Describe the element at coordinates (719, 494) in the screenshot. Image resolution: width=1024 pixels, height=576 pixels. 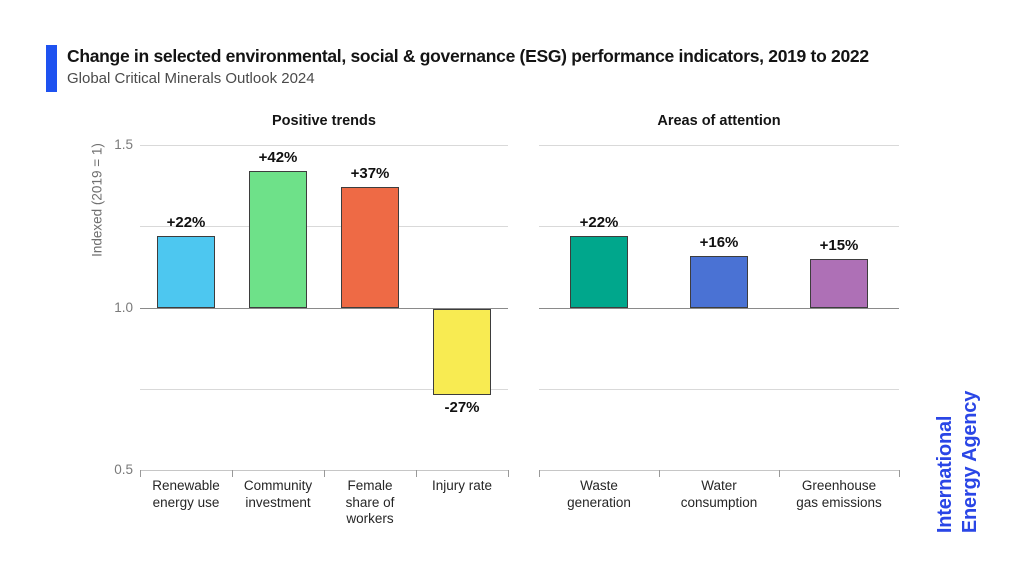
I see `axis-label-water-consumption: Water consumption` at that location.